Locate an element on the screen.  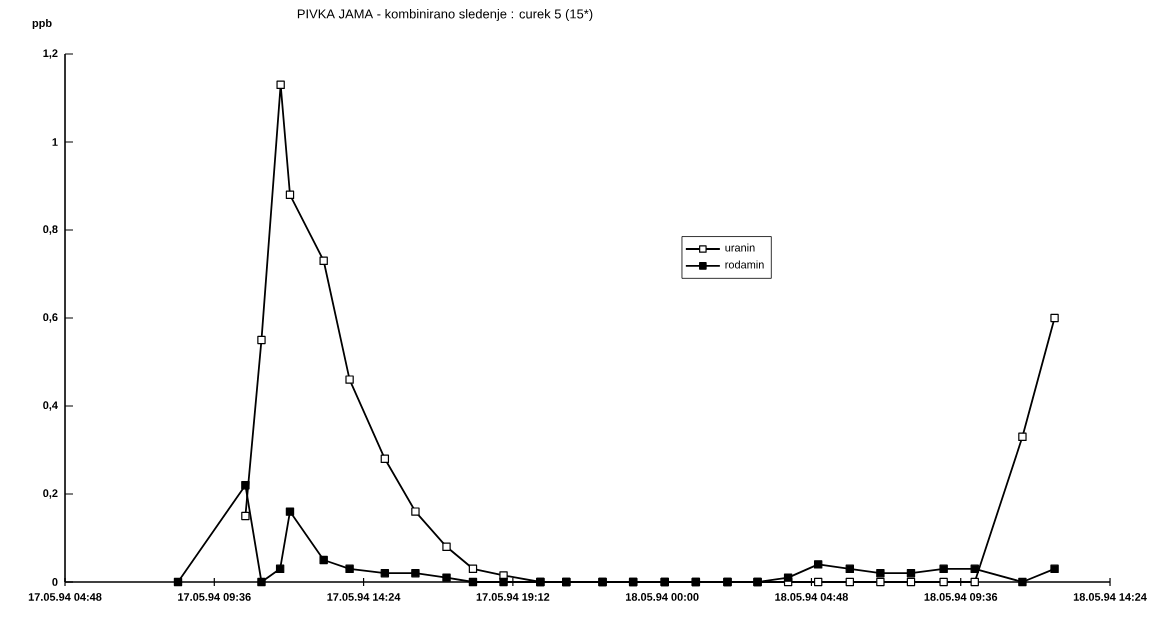
y-tick-label: 0,8 is located at coordinates (50, 230).